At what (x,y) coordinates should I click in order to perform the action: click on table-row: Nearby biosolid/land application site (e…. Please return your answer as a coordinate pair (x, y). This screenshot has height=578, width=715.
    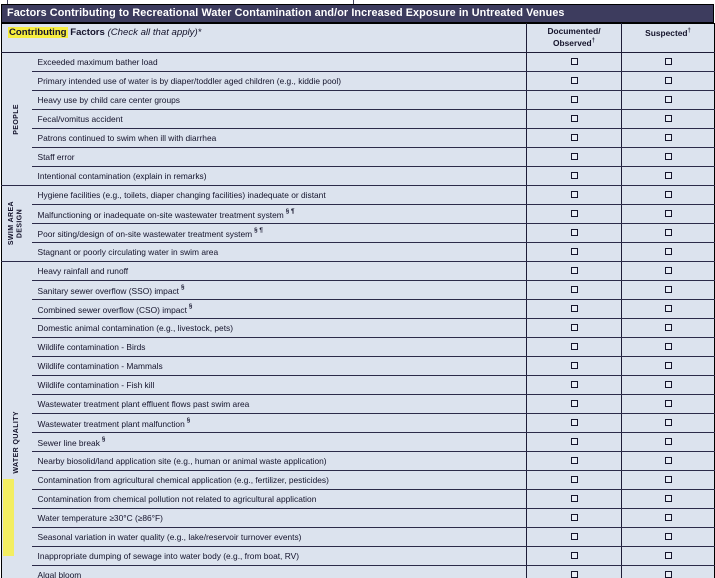
    Looking at the image, I should click on (358, 461).